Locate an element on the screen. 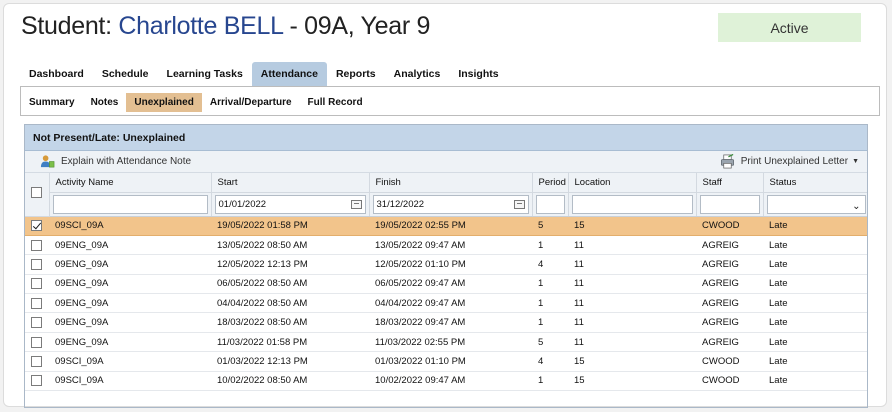 The height and width of the screenshot is (412, 892). tab-insights: Insights is located at coordinates (478, 74).